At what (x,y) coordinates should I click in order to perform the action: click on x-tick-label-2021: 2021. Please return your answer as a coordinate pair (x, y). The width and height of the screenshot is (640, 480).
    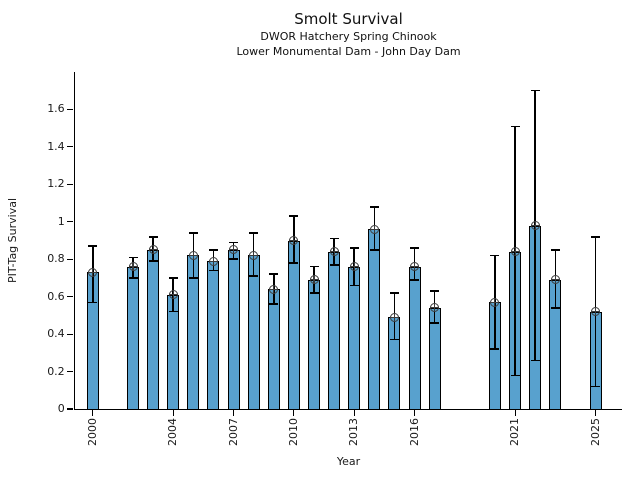
    Looking at the image, I should click on (515, 432).